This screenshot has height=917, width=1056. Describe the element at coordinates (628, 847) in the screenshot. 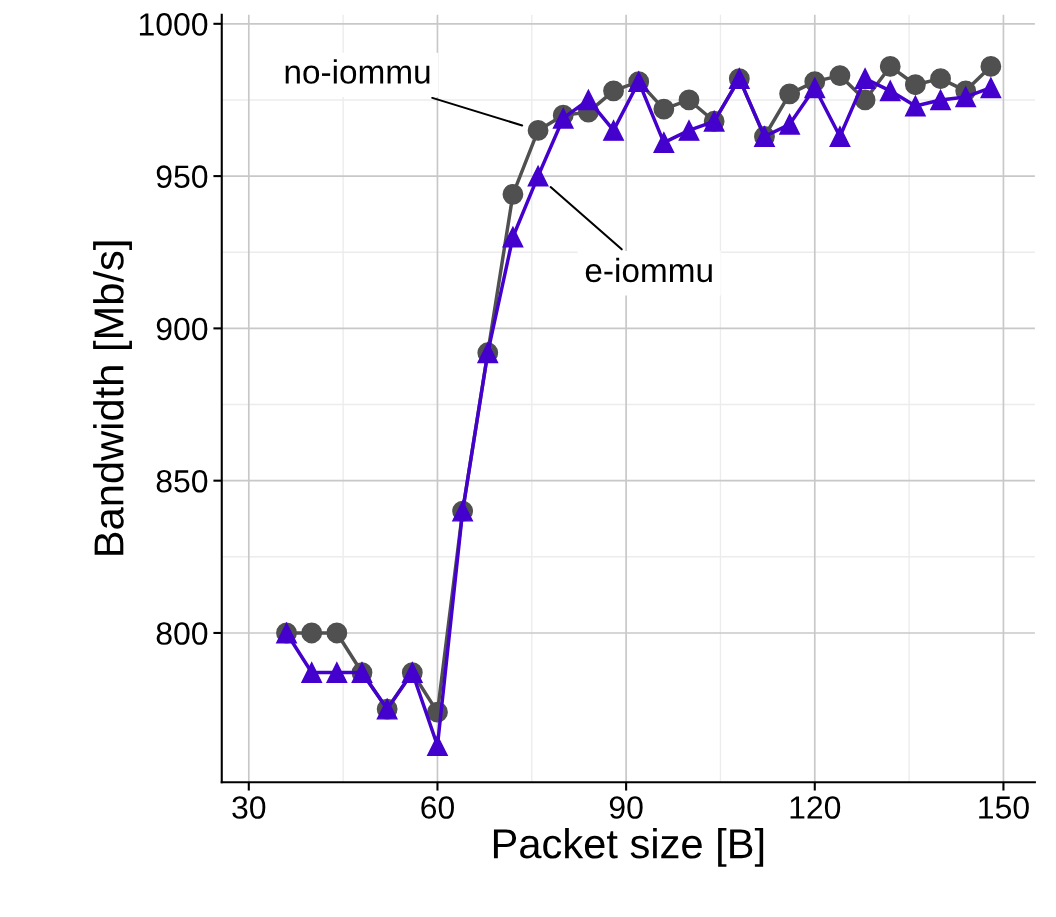

I see `x-axis-title: Packet size [B]` at that location.